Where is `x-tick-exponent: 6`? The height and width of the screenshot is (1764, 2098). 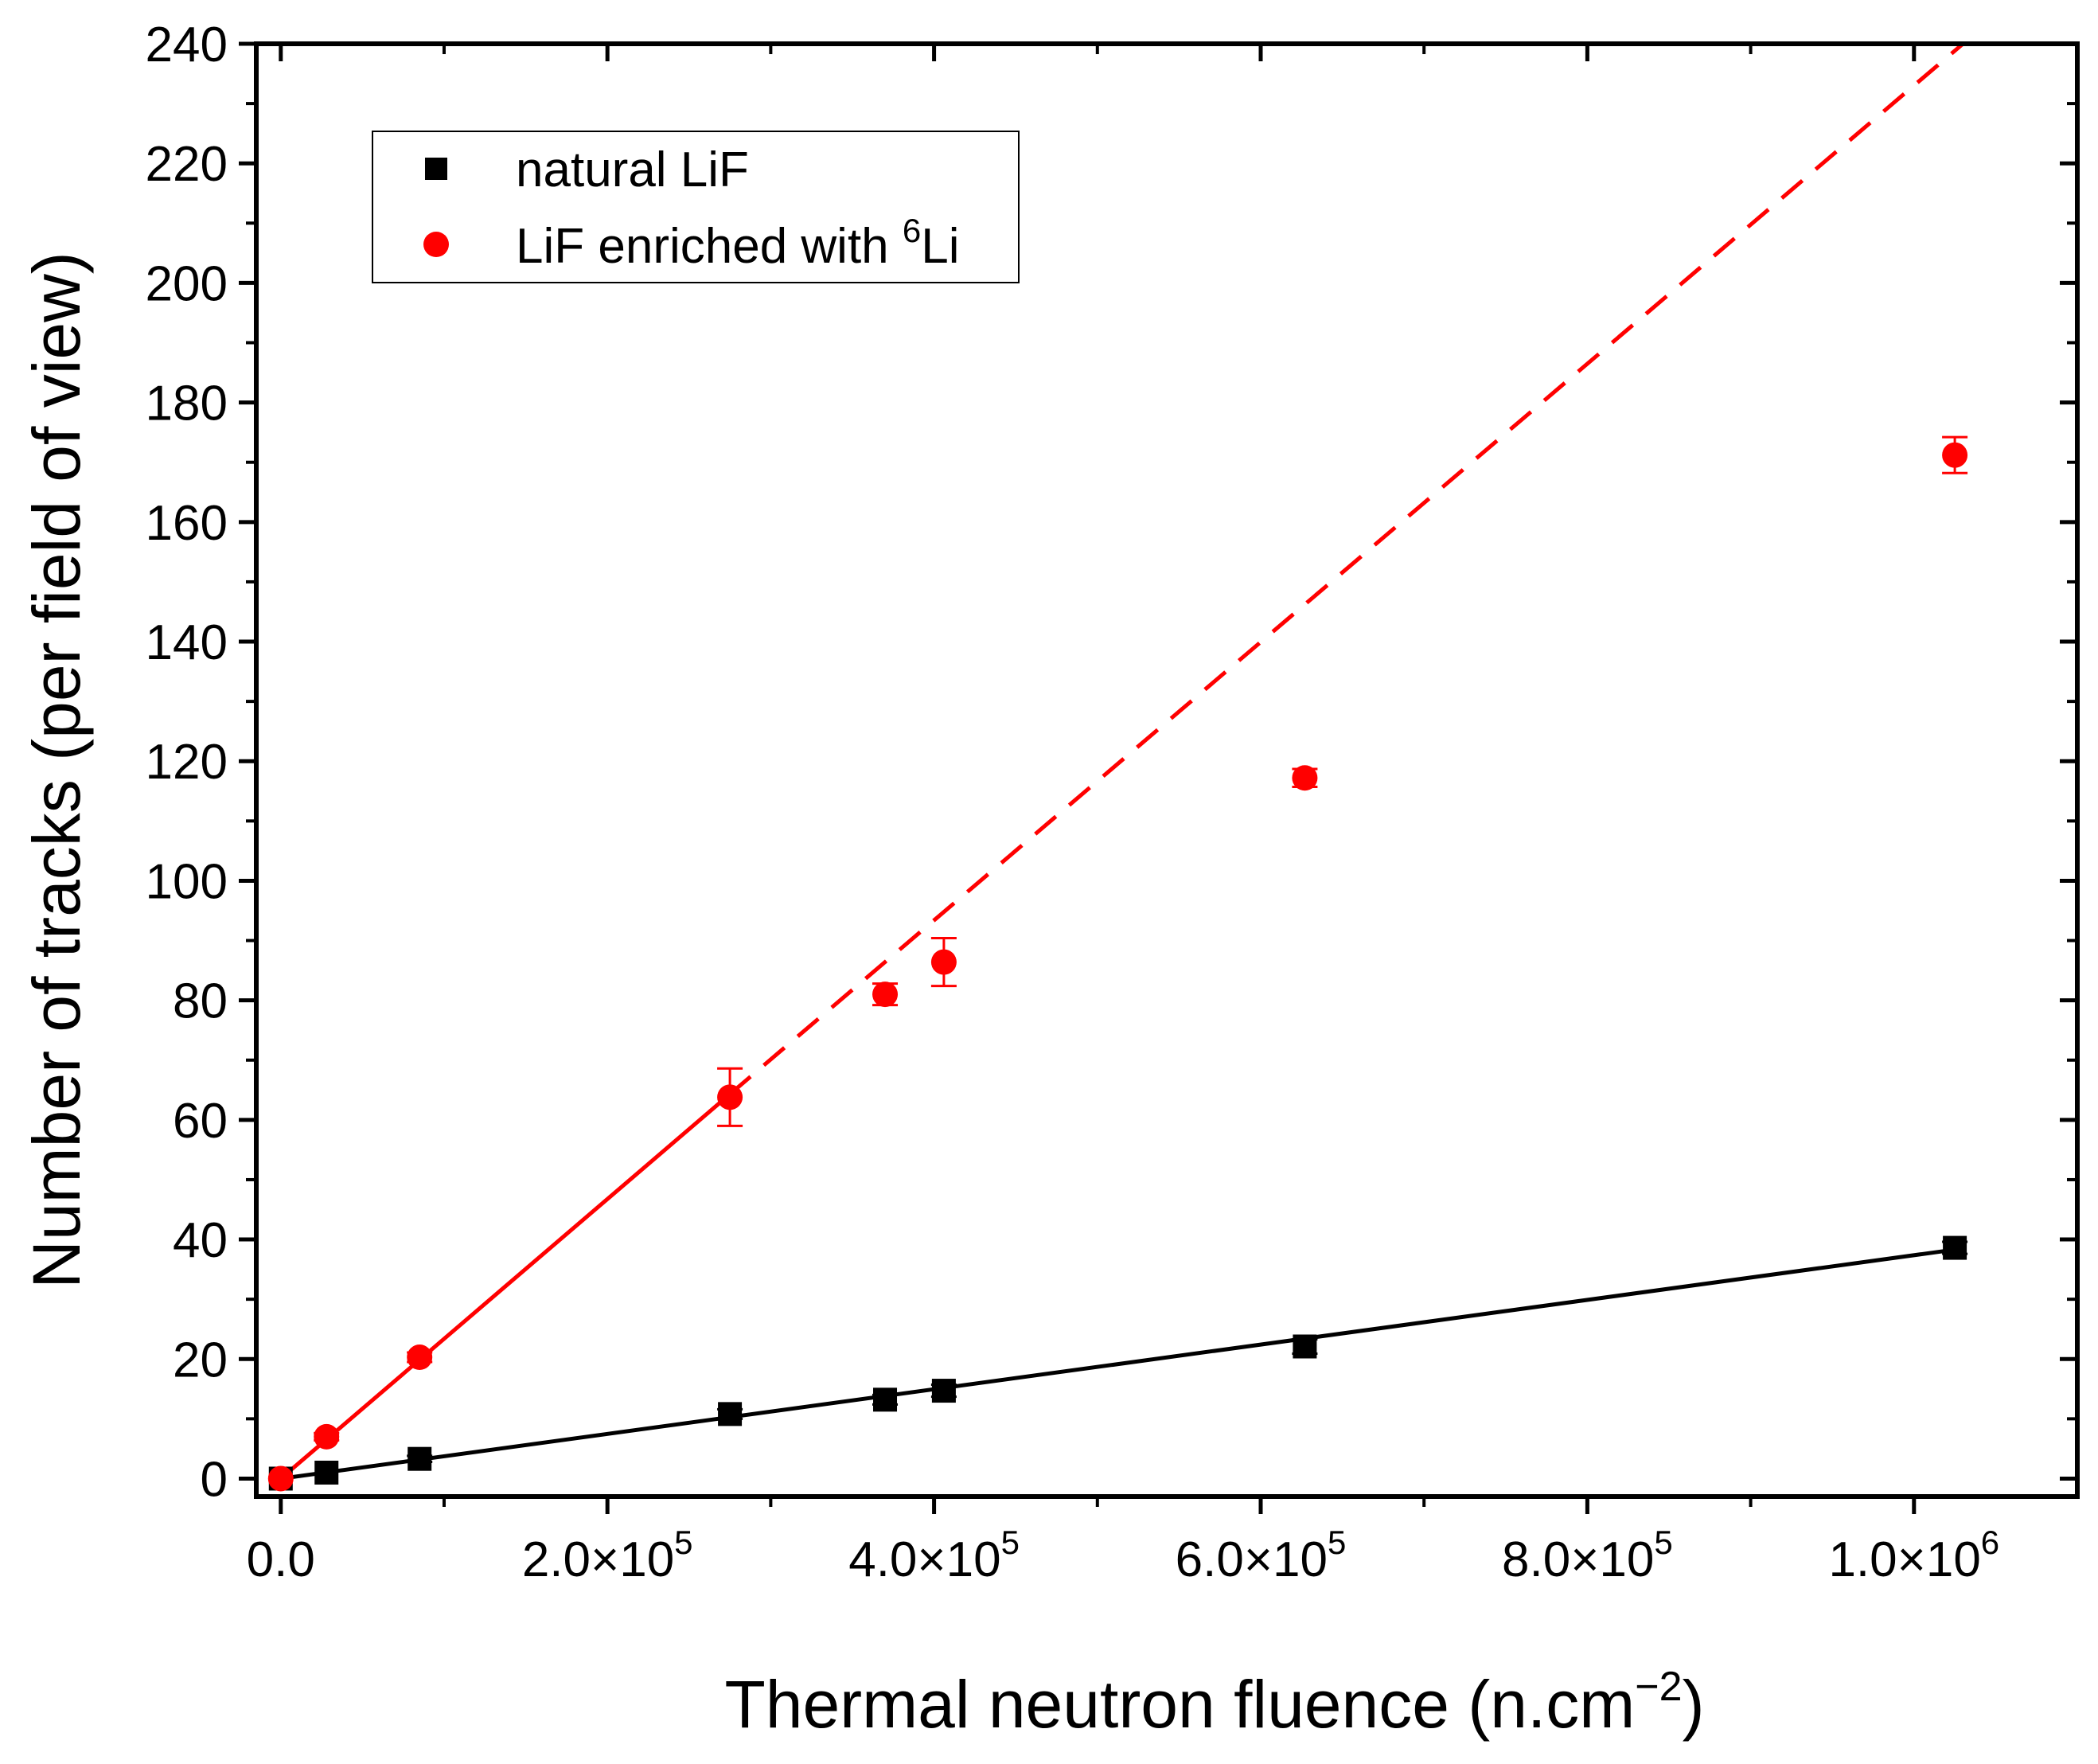
x-tick-exponent: 6 is located at coordinates (1990, 1542).